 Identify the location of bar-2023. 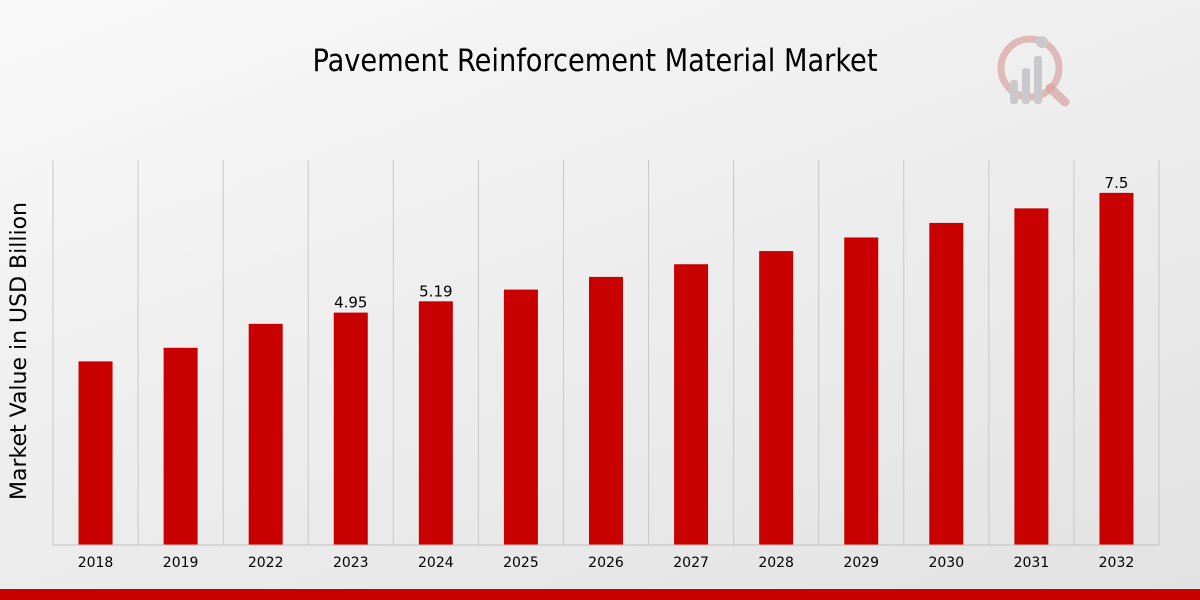
(350, 428).